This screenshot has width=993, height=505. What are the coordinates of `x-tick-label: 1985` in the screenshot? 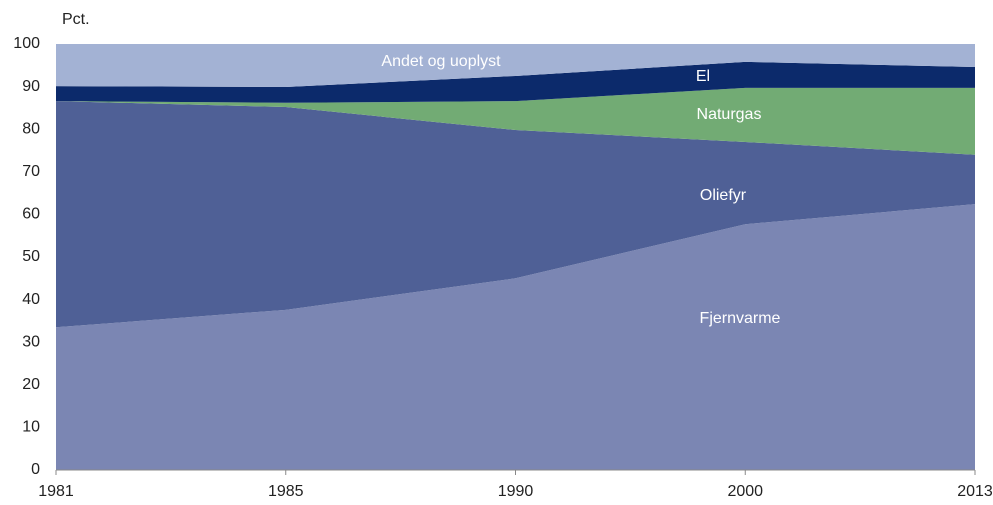 It's located at (286, 491).